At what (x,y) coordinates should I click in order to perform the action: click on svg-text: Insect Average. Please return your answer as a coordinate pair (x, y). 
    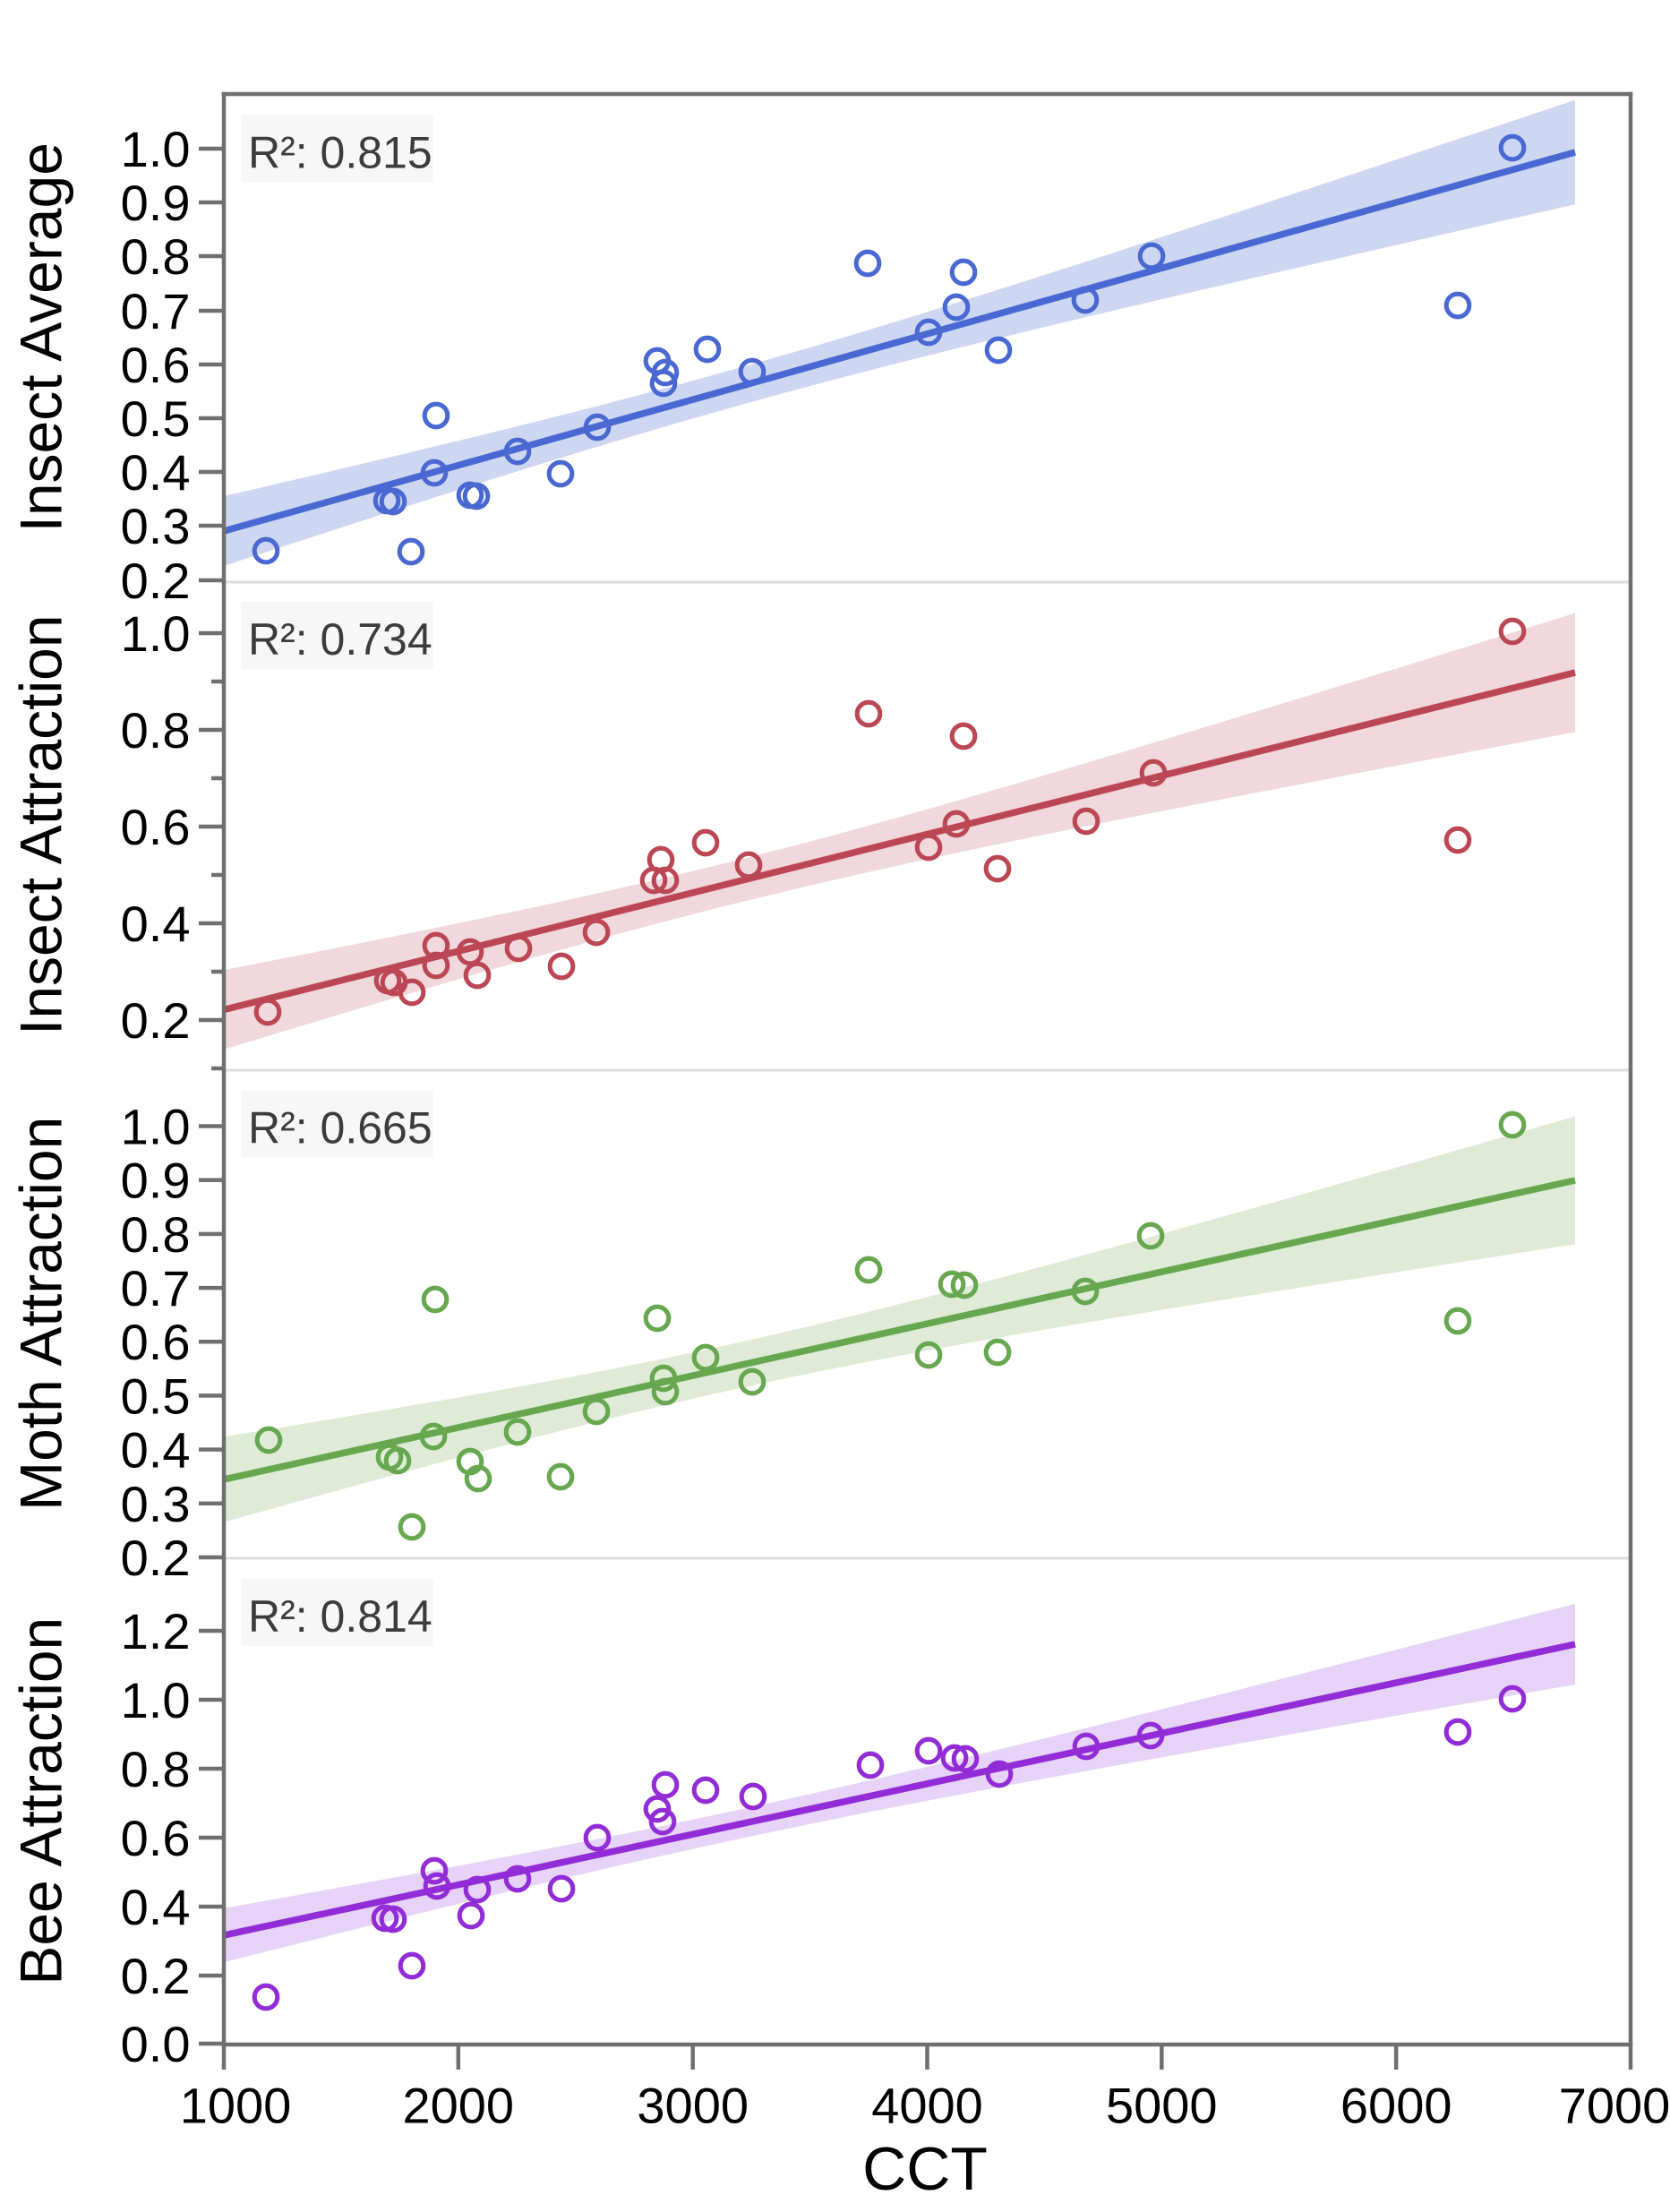
    Looking at the image, I should click on (41, 337).